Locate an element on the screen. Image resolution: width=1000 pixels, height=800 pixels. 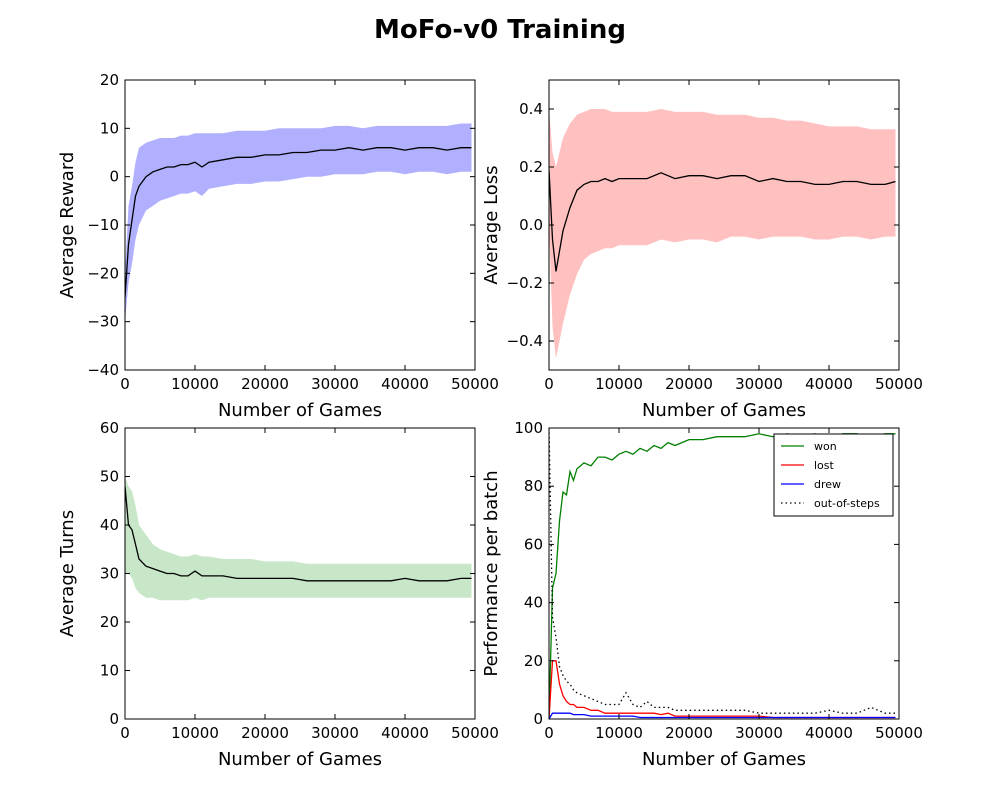
y-tick-label: −10 is located at coordinates (103, 225).